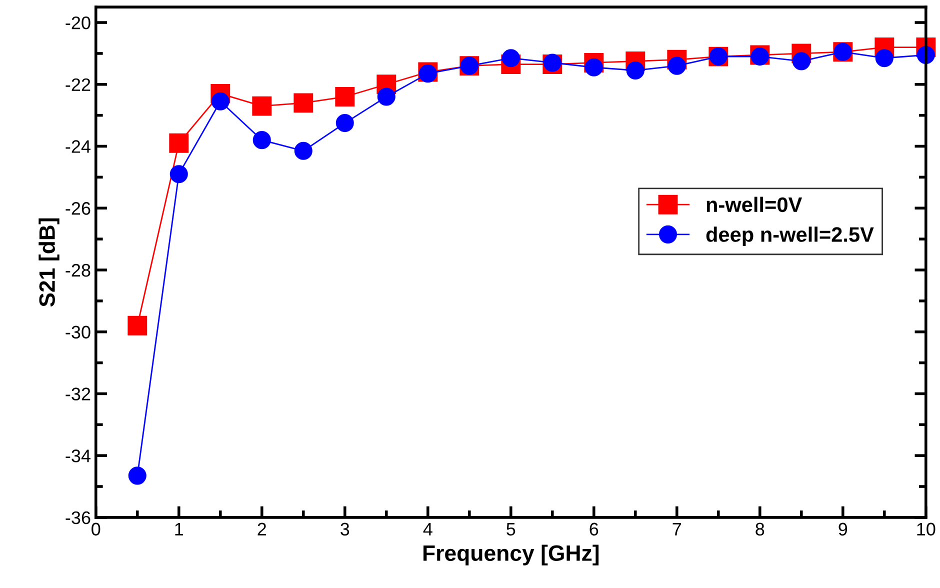  What do you see at coordinates (96, 529) in the screenshot?
I see `x-tick-label: 0` at bounding box center [96, 529].